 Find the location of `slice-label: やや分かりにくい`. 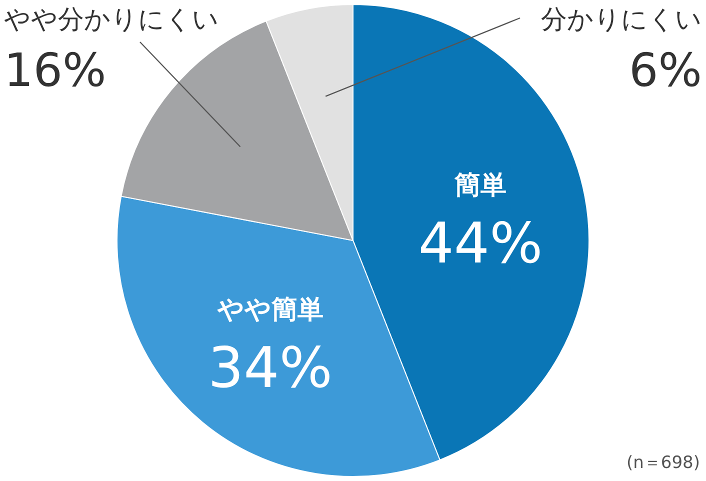

slice-label: やや分かりにくい is located at coordinates (111, 20).